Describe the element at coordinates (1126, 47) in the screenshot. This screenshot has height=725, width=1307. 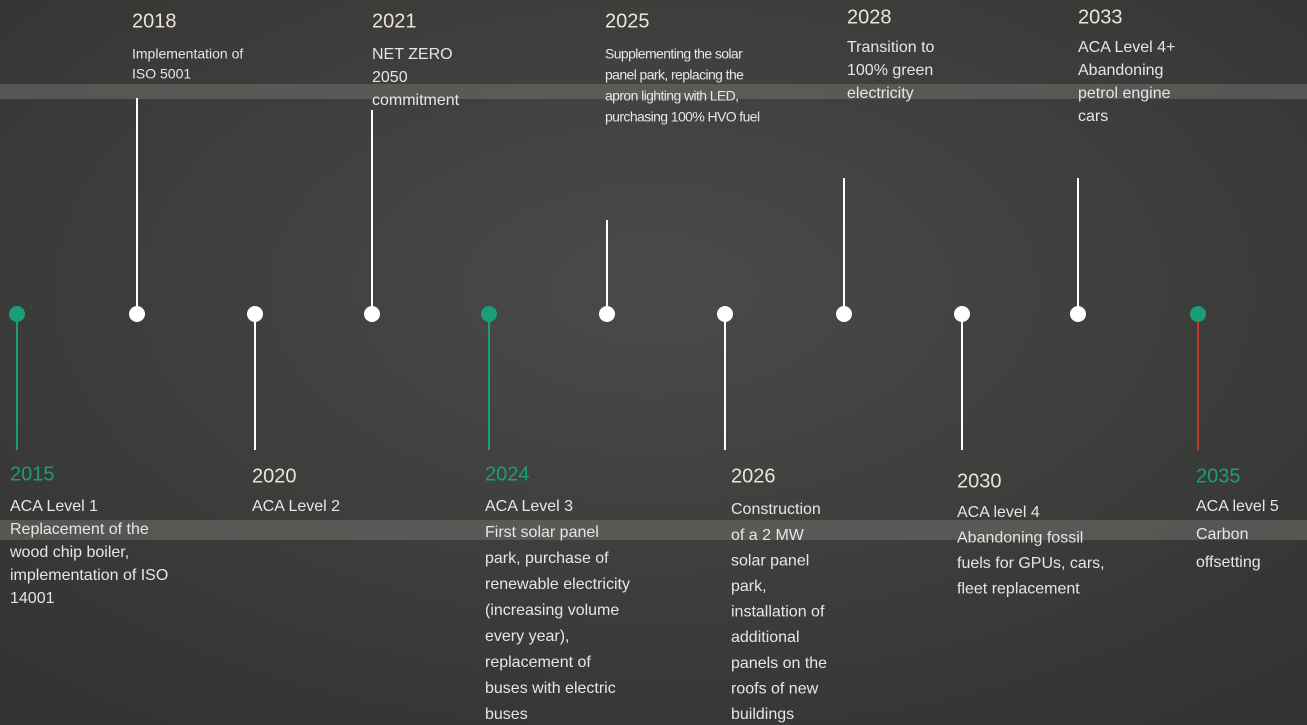
I see `description-line: ACA Level 4+` at that location.